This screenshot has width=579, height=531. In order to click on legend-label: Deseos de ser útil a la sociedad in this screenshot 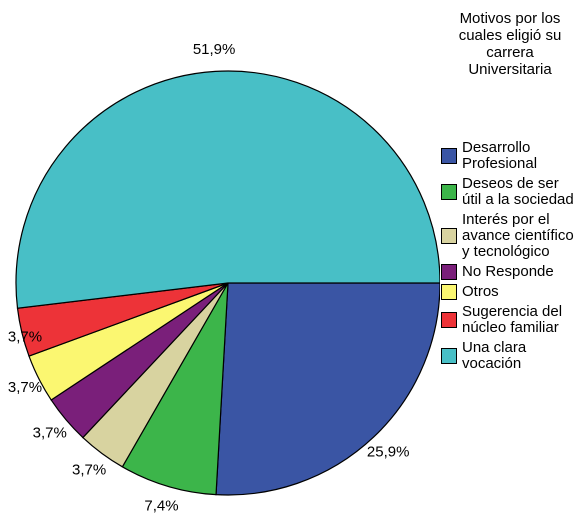, I will do `click(518, 191)`.